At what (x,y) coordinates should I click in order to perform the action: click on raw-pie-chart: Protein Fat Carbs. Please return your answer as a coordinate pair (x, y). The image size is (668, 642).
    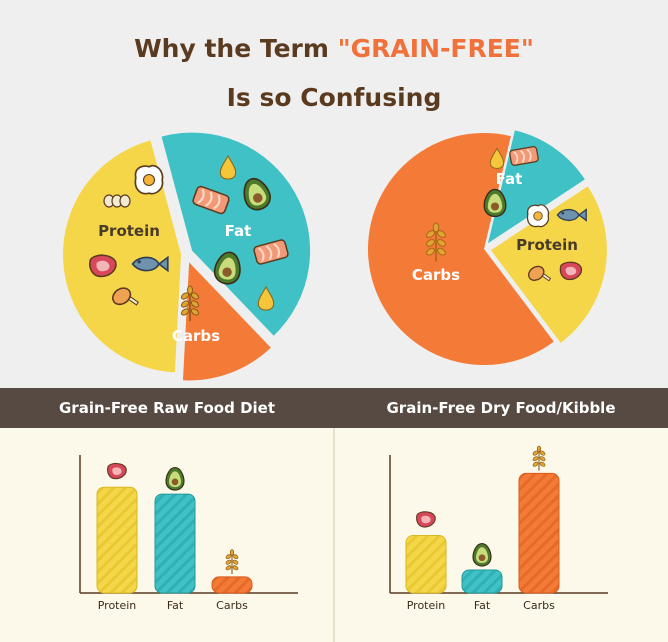
    Looking at the image, I should click on (187, 256).